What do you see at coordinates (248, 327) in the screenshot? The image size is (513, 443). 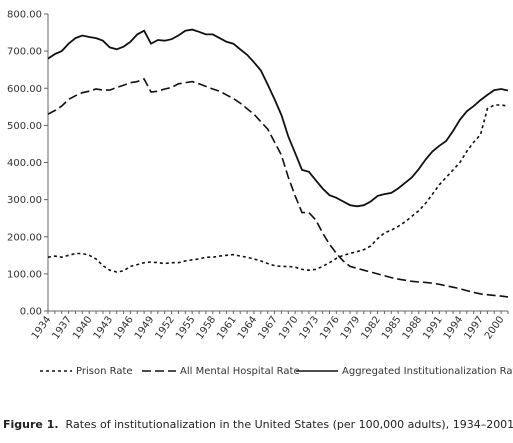 I see `x-tick-label: 1964` at bounding box center [248, 327].